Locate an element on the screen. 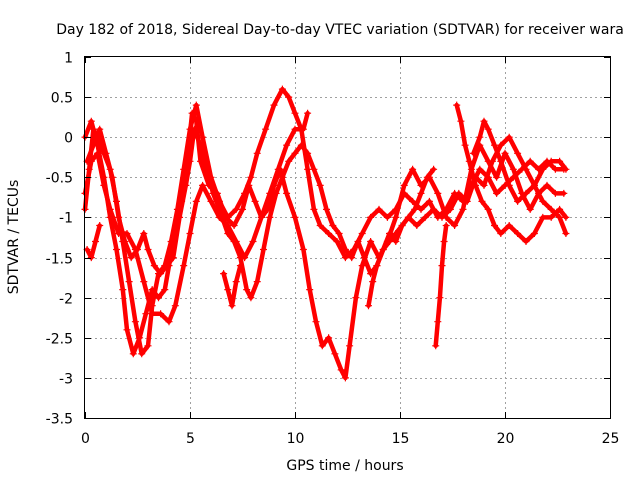 The image size is (640, 480). series-seg-f is located at coordinates (232, 286).